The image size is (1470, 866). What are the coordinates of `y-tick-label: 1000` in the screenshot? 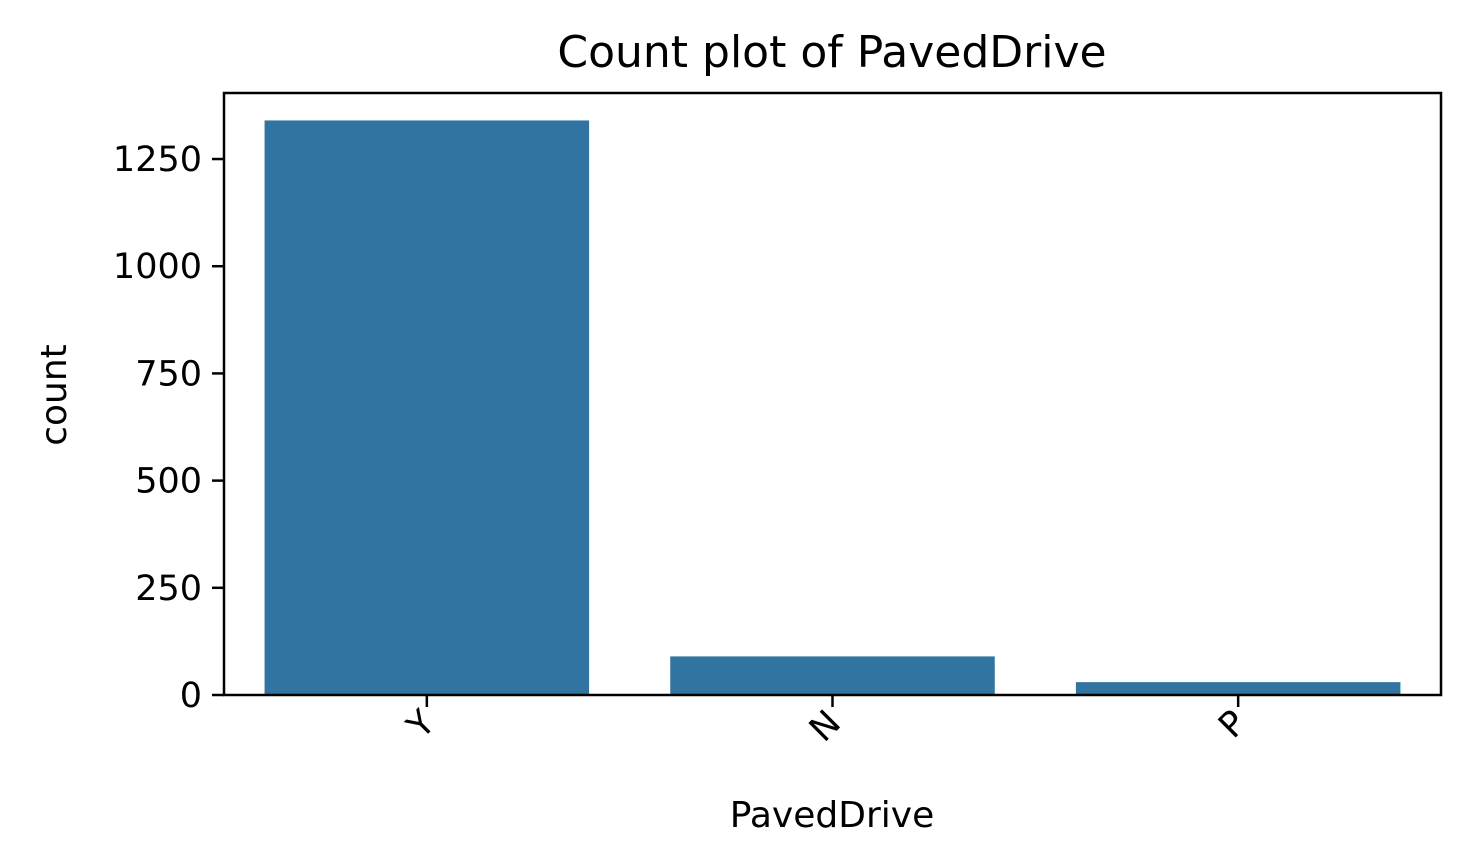 It's located at (157, 267).